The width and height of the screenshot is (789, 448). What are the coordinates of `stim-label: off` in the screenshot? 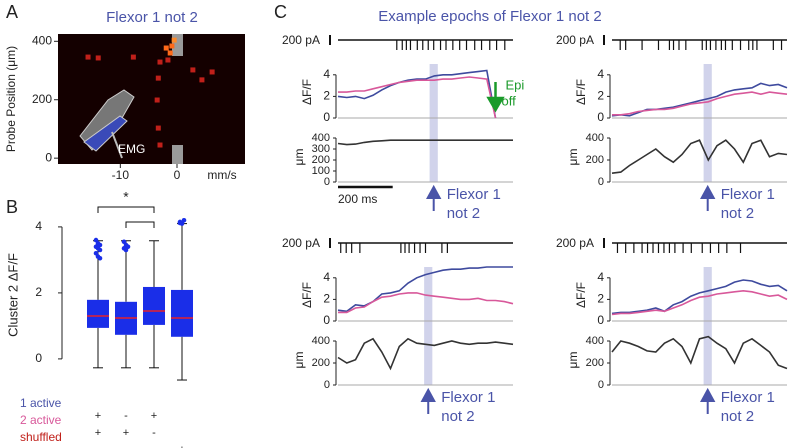 It's located at (509, 100).